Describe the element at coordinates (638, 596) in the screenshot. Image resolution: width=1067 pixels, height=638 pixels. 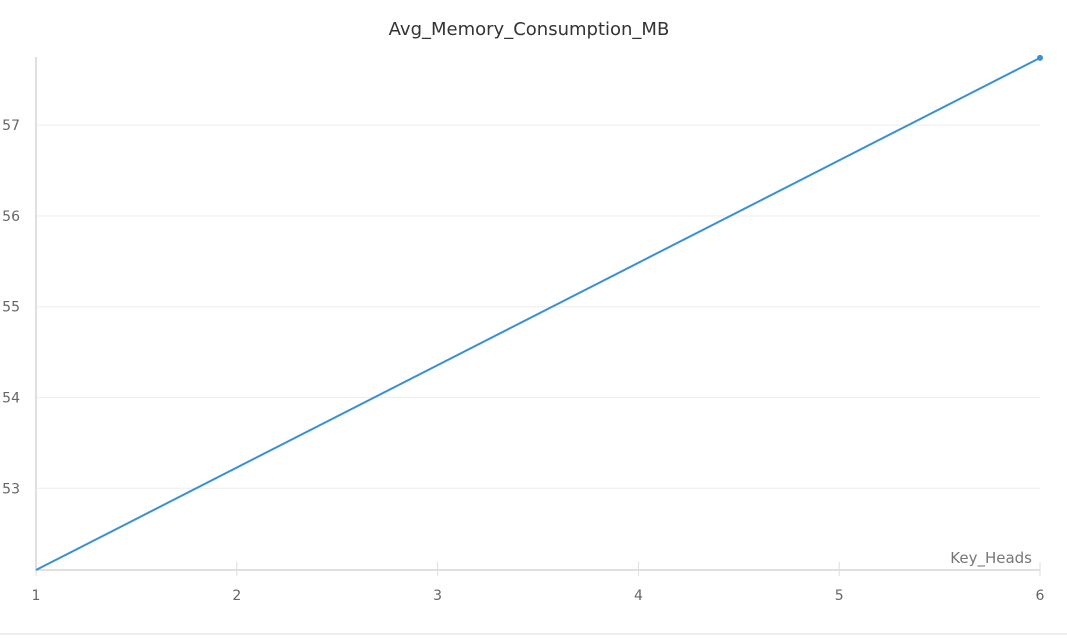
I see `x-tick-label: 4` at that location.